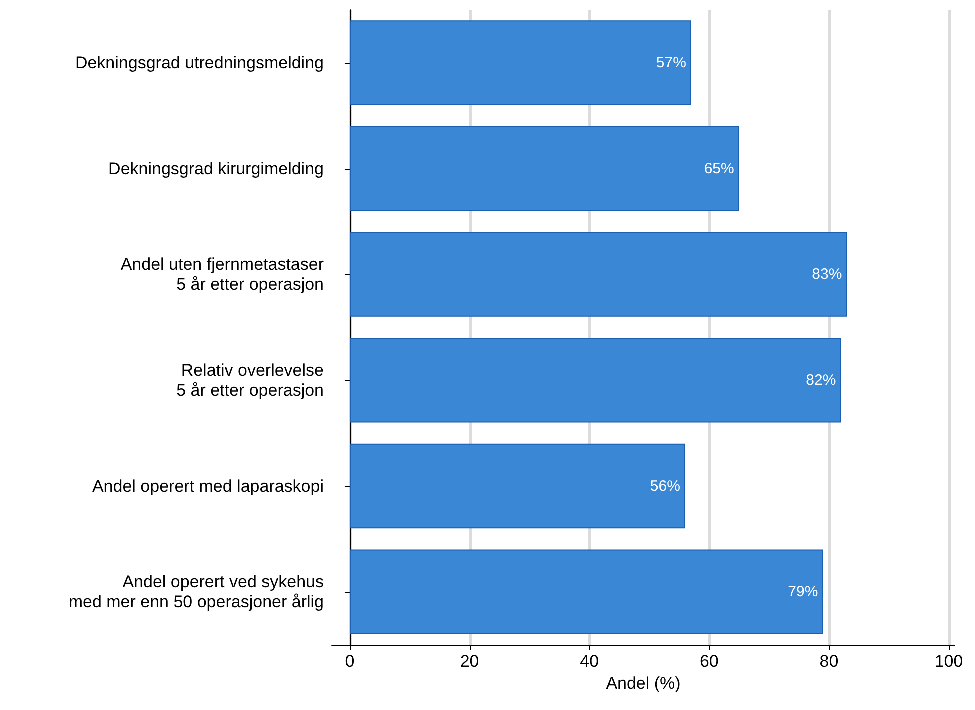  What do you see at coordinates (216, 168) in the screenshot?
I see `y-tick-label: Dekningsgrad kirurgimelding` at bounding box center [216, 168].